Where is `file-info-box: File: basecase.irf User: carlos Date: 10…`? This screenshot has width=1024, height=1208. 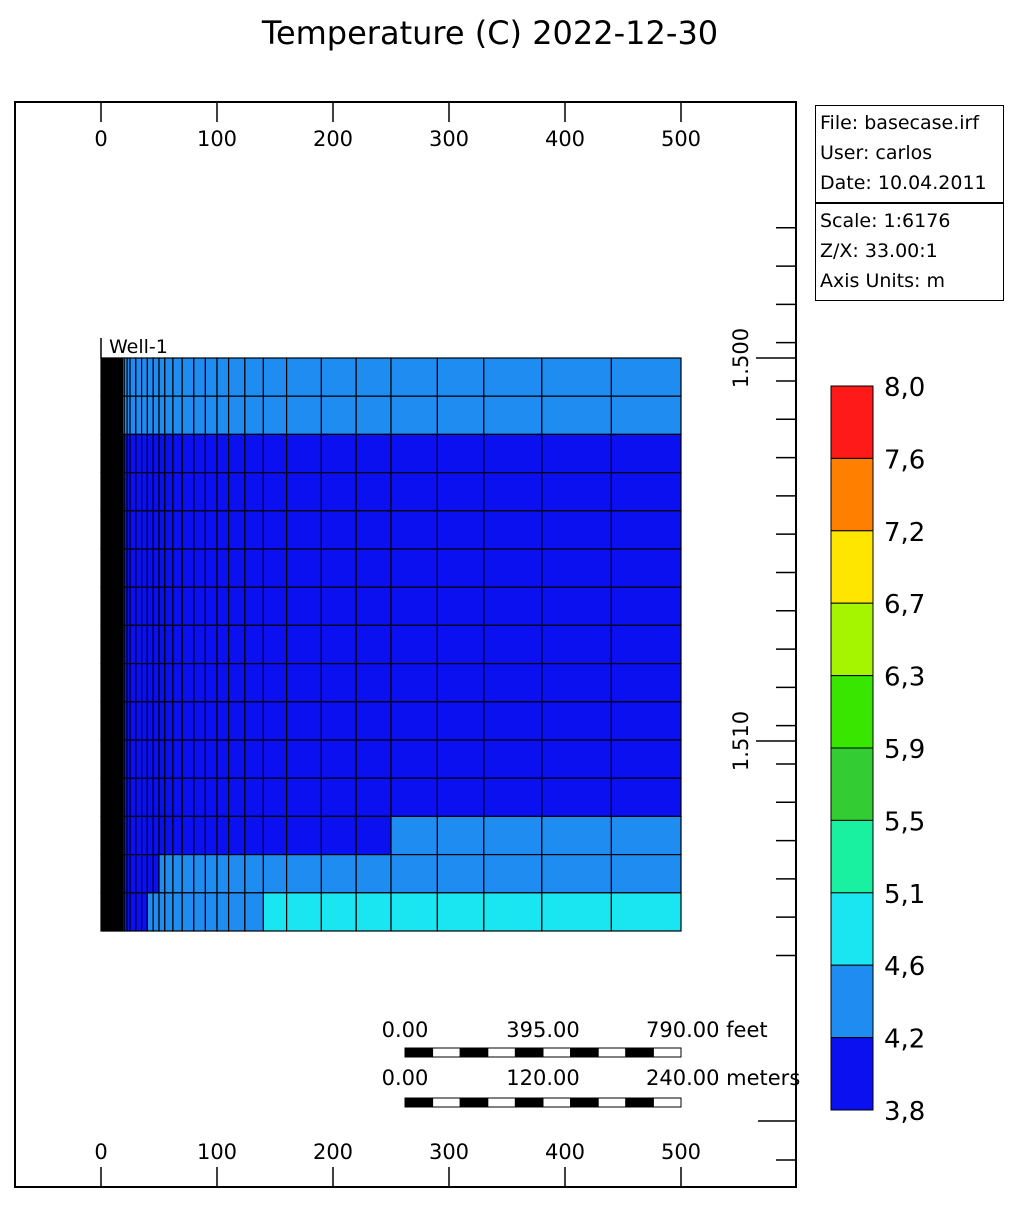 file-info-box: File: basecase.irf User: carlos Date: 10… is located at coordinates (909, 154).